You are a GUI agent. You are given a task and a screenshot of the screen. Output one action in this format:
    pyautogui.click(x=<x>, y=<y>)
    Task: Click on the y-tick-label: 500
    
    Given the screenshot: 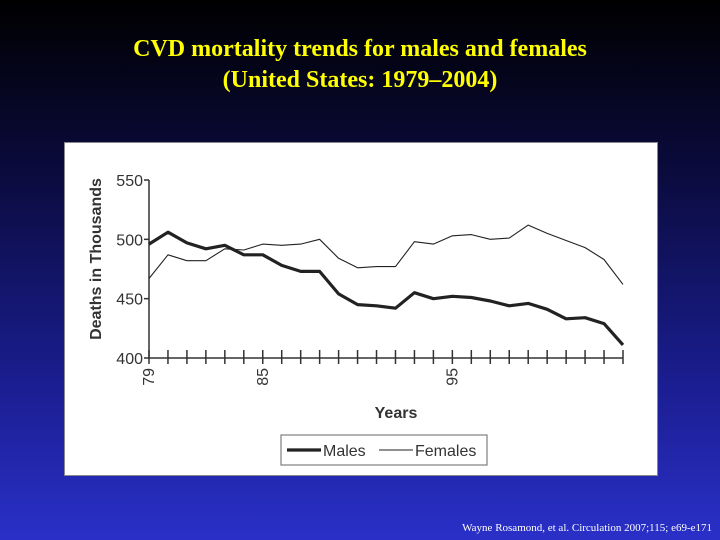 What is the action you would take?
    pyautogui.click(x=129, y=240)
    